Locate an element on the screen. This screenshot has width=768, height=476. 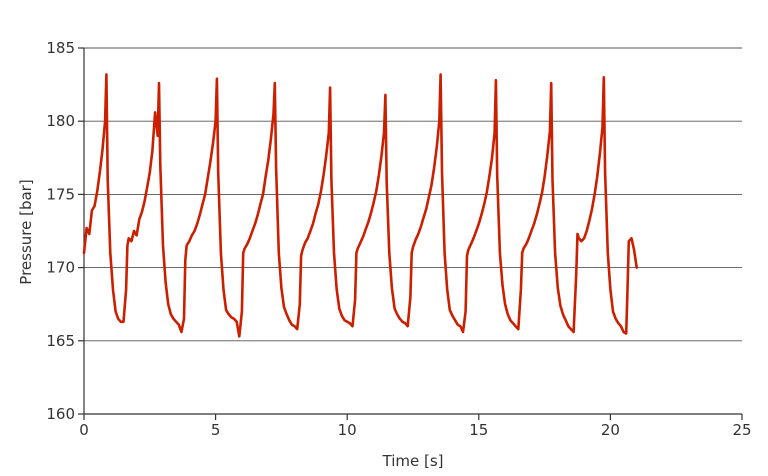
x-tick-label: 5 is located at coordinates (216, 430).